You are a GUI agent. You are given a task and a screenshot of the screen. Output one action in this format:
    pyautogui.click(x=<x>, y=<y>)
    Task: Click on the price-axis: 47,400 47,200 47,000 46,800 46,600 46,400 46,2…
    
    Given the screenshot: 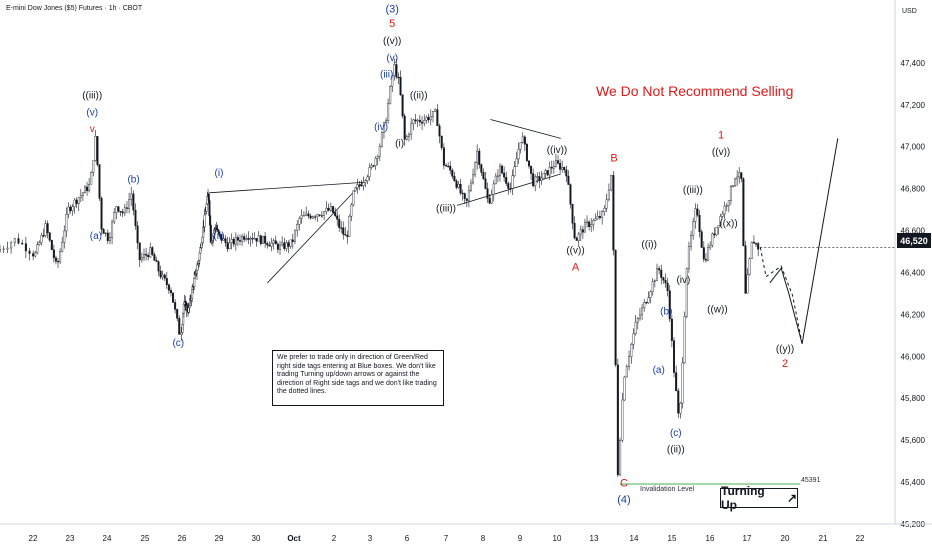 What is the action you would take?
    pyautogui.click(x=910, y=264)
    